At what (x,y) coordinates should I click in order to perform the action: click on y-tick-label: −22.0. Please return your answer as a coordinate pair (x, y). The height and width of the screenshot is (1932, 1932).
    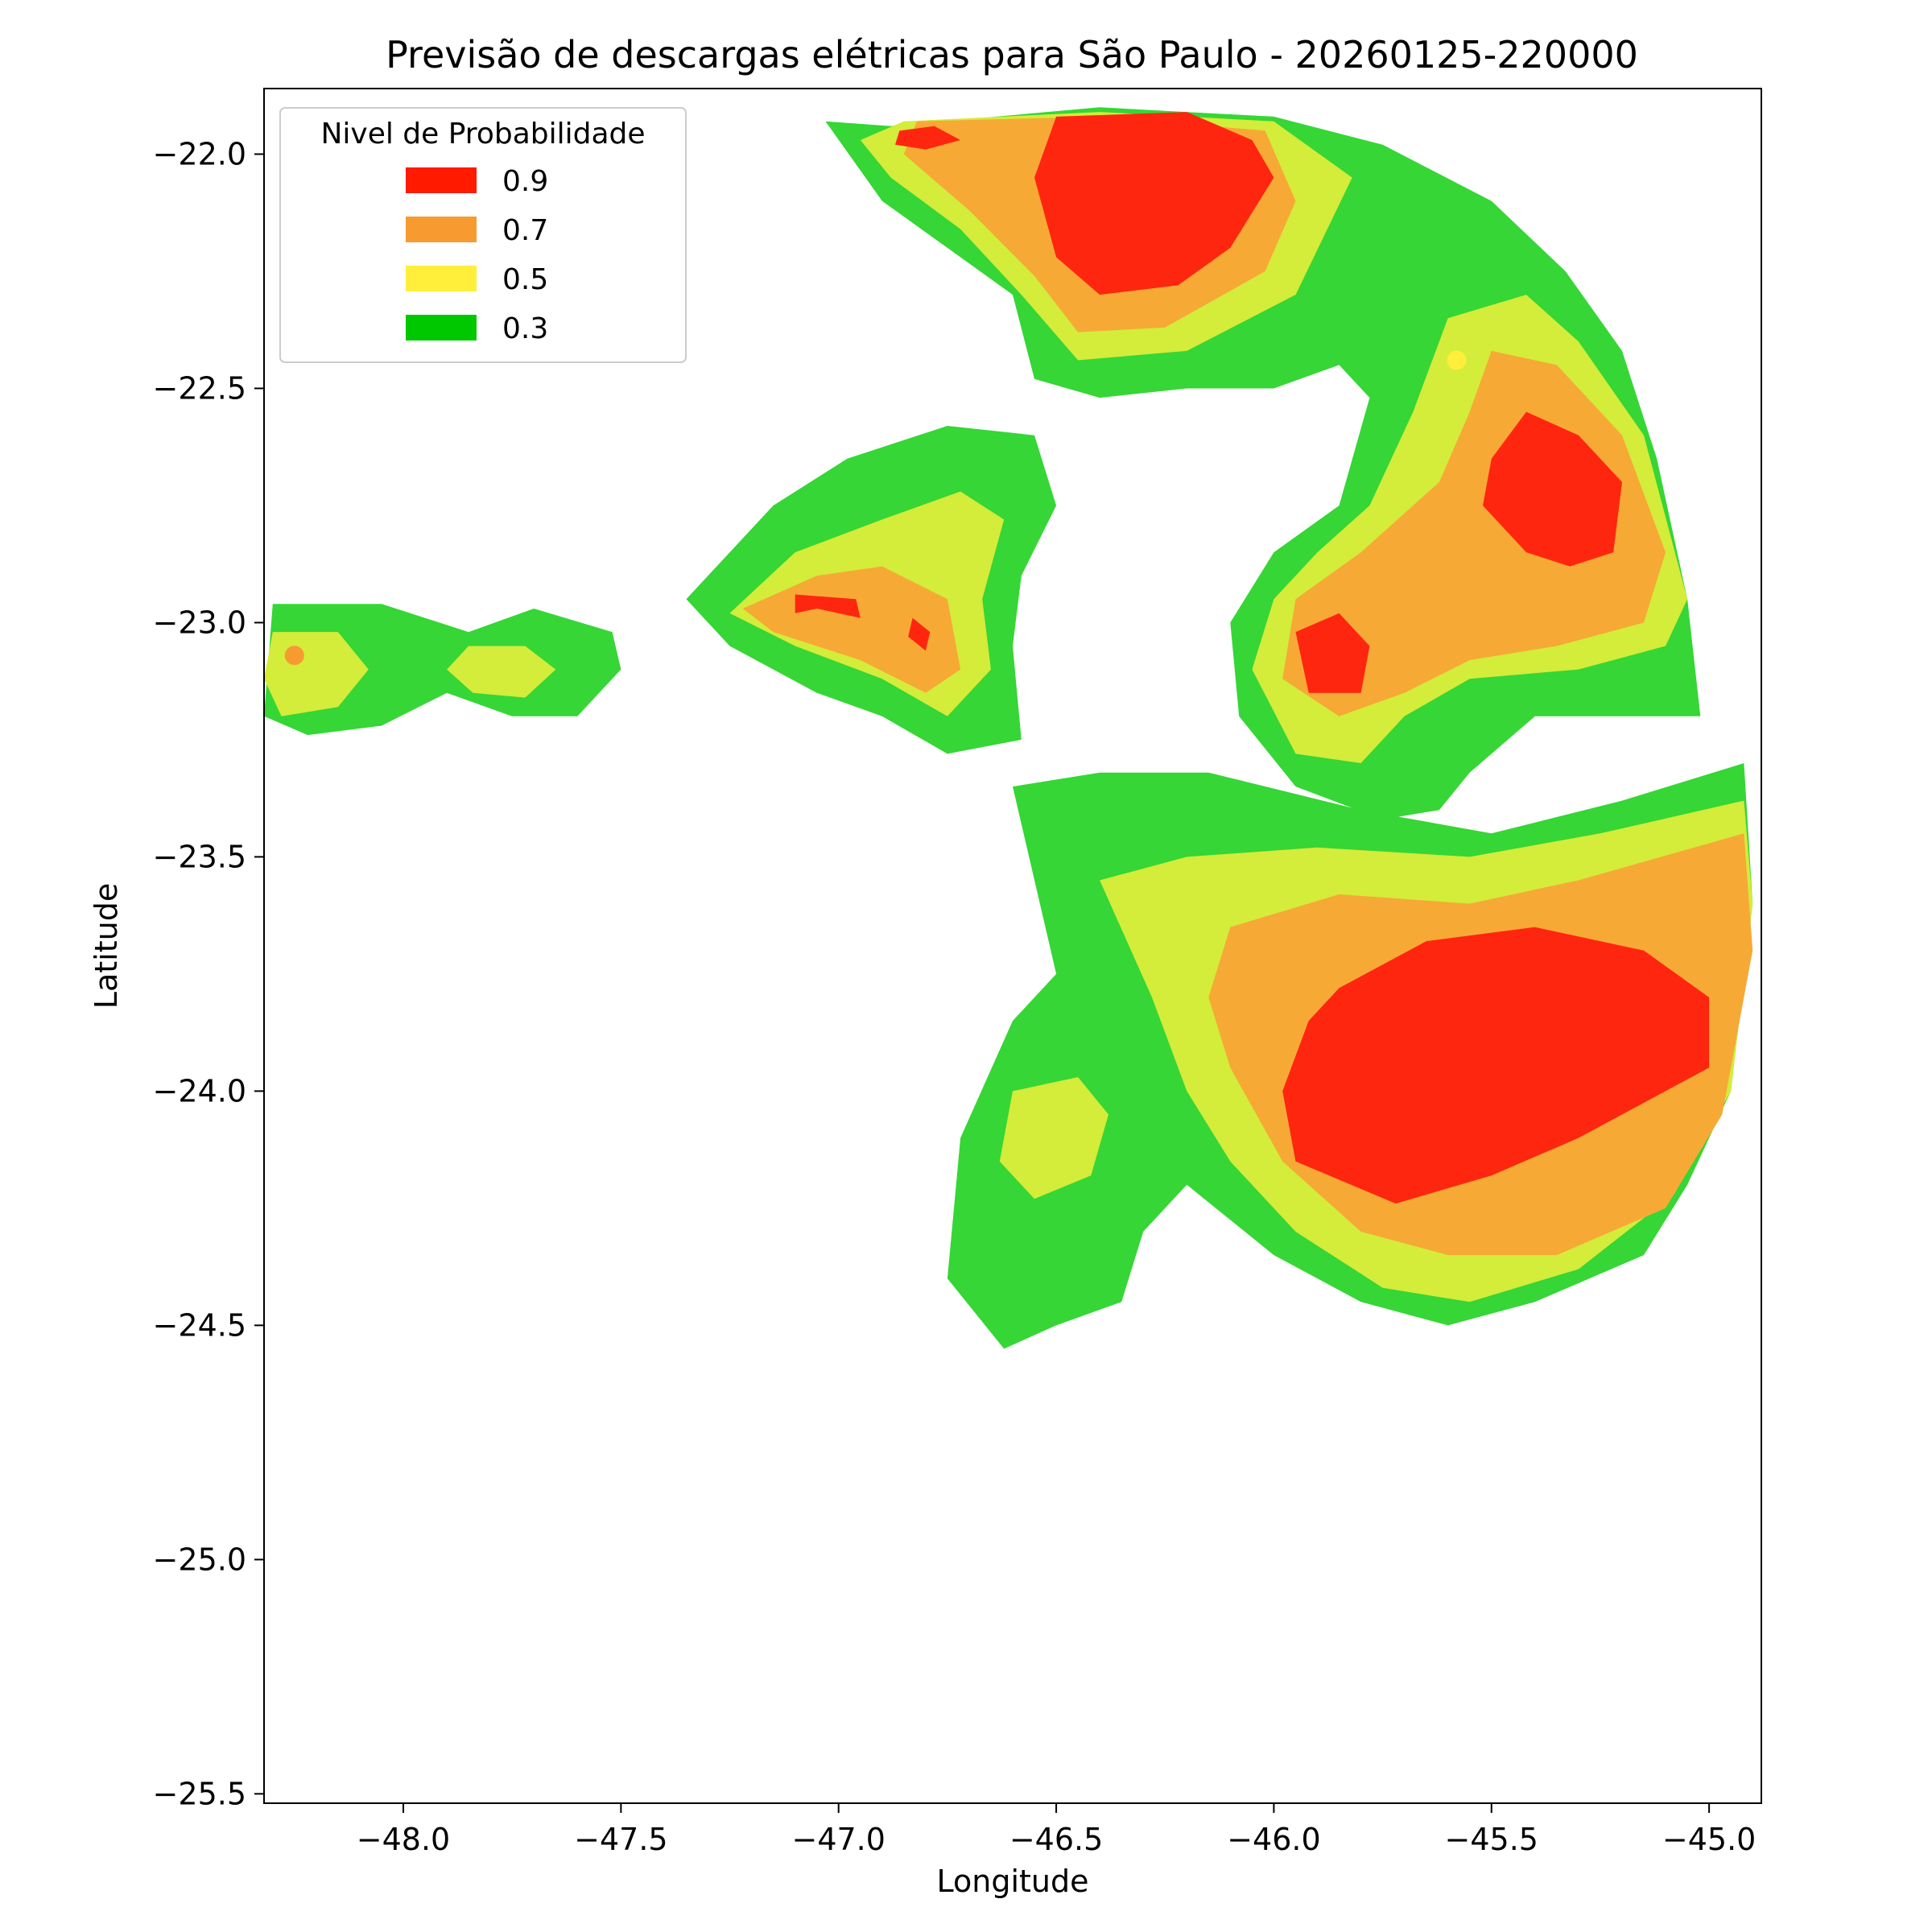
    Looking at the image, I should click on (199, 153).